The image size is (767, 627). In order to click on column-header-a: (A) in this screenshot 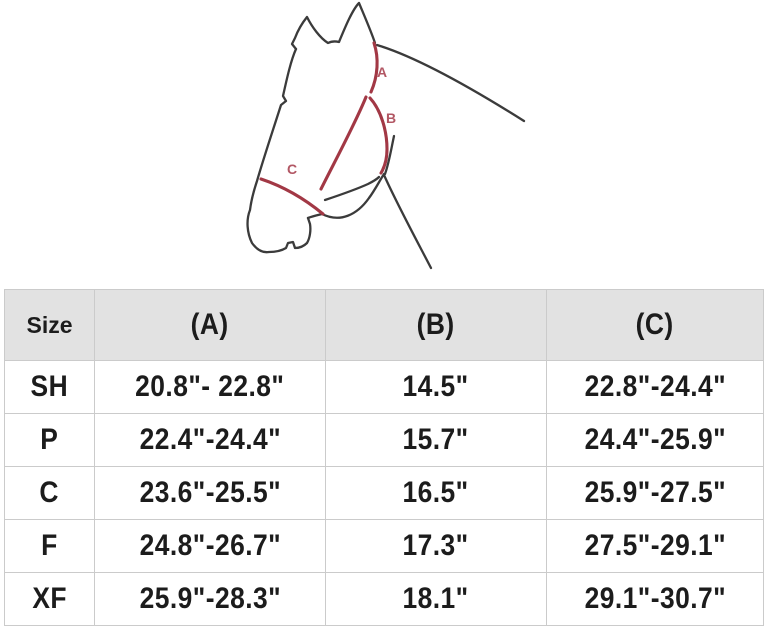, I will do `click(210, 325)`.